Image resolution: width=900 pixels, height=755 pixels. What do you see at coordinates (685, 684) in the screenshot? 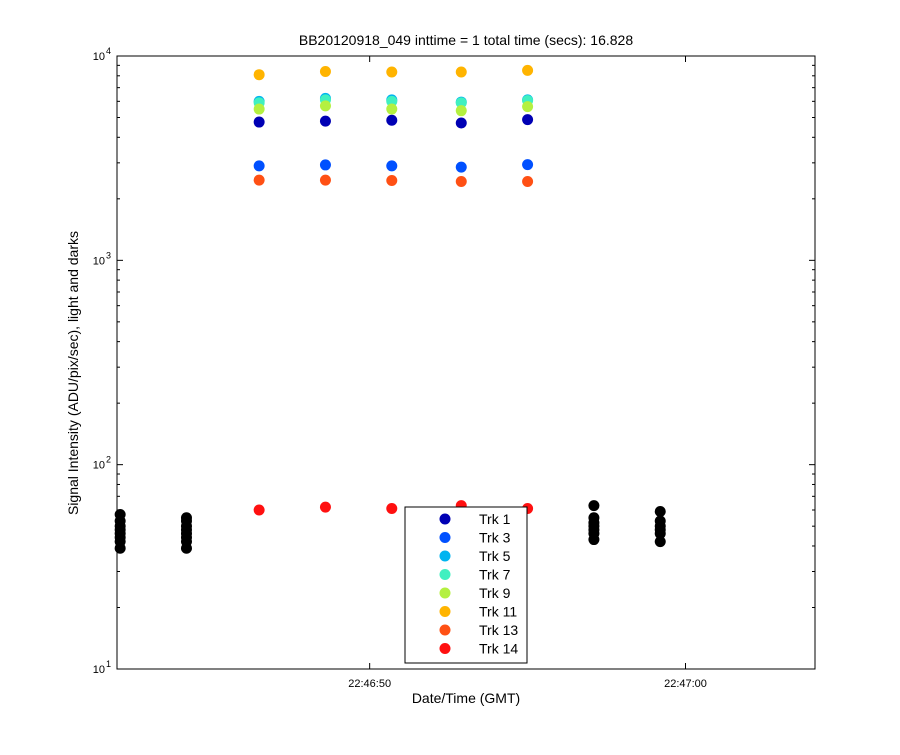
I see `x-tick-label: 22:47:00` at bounding box center [685, 684].